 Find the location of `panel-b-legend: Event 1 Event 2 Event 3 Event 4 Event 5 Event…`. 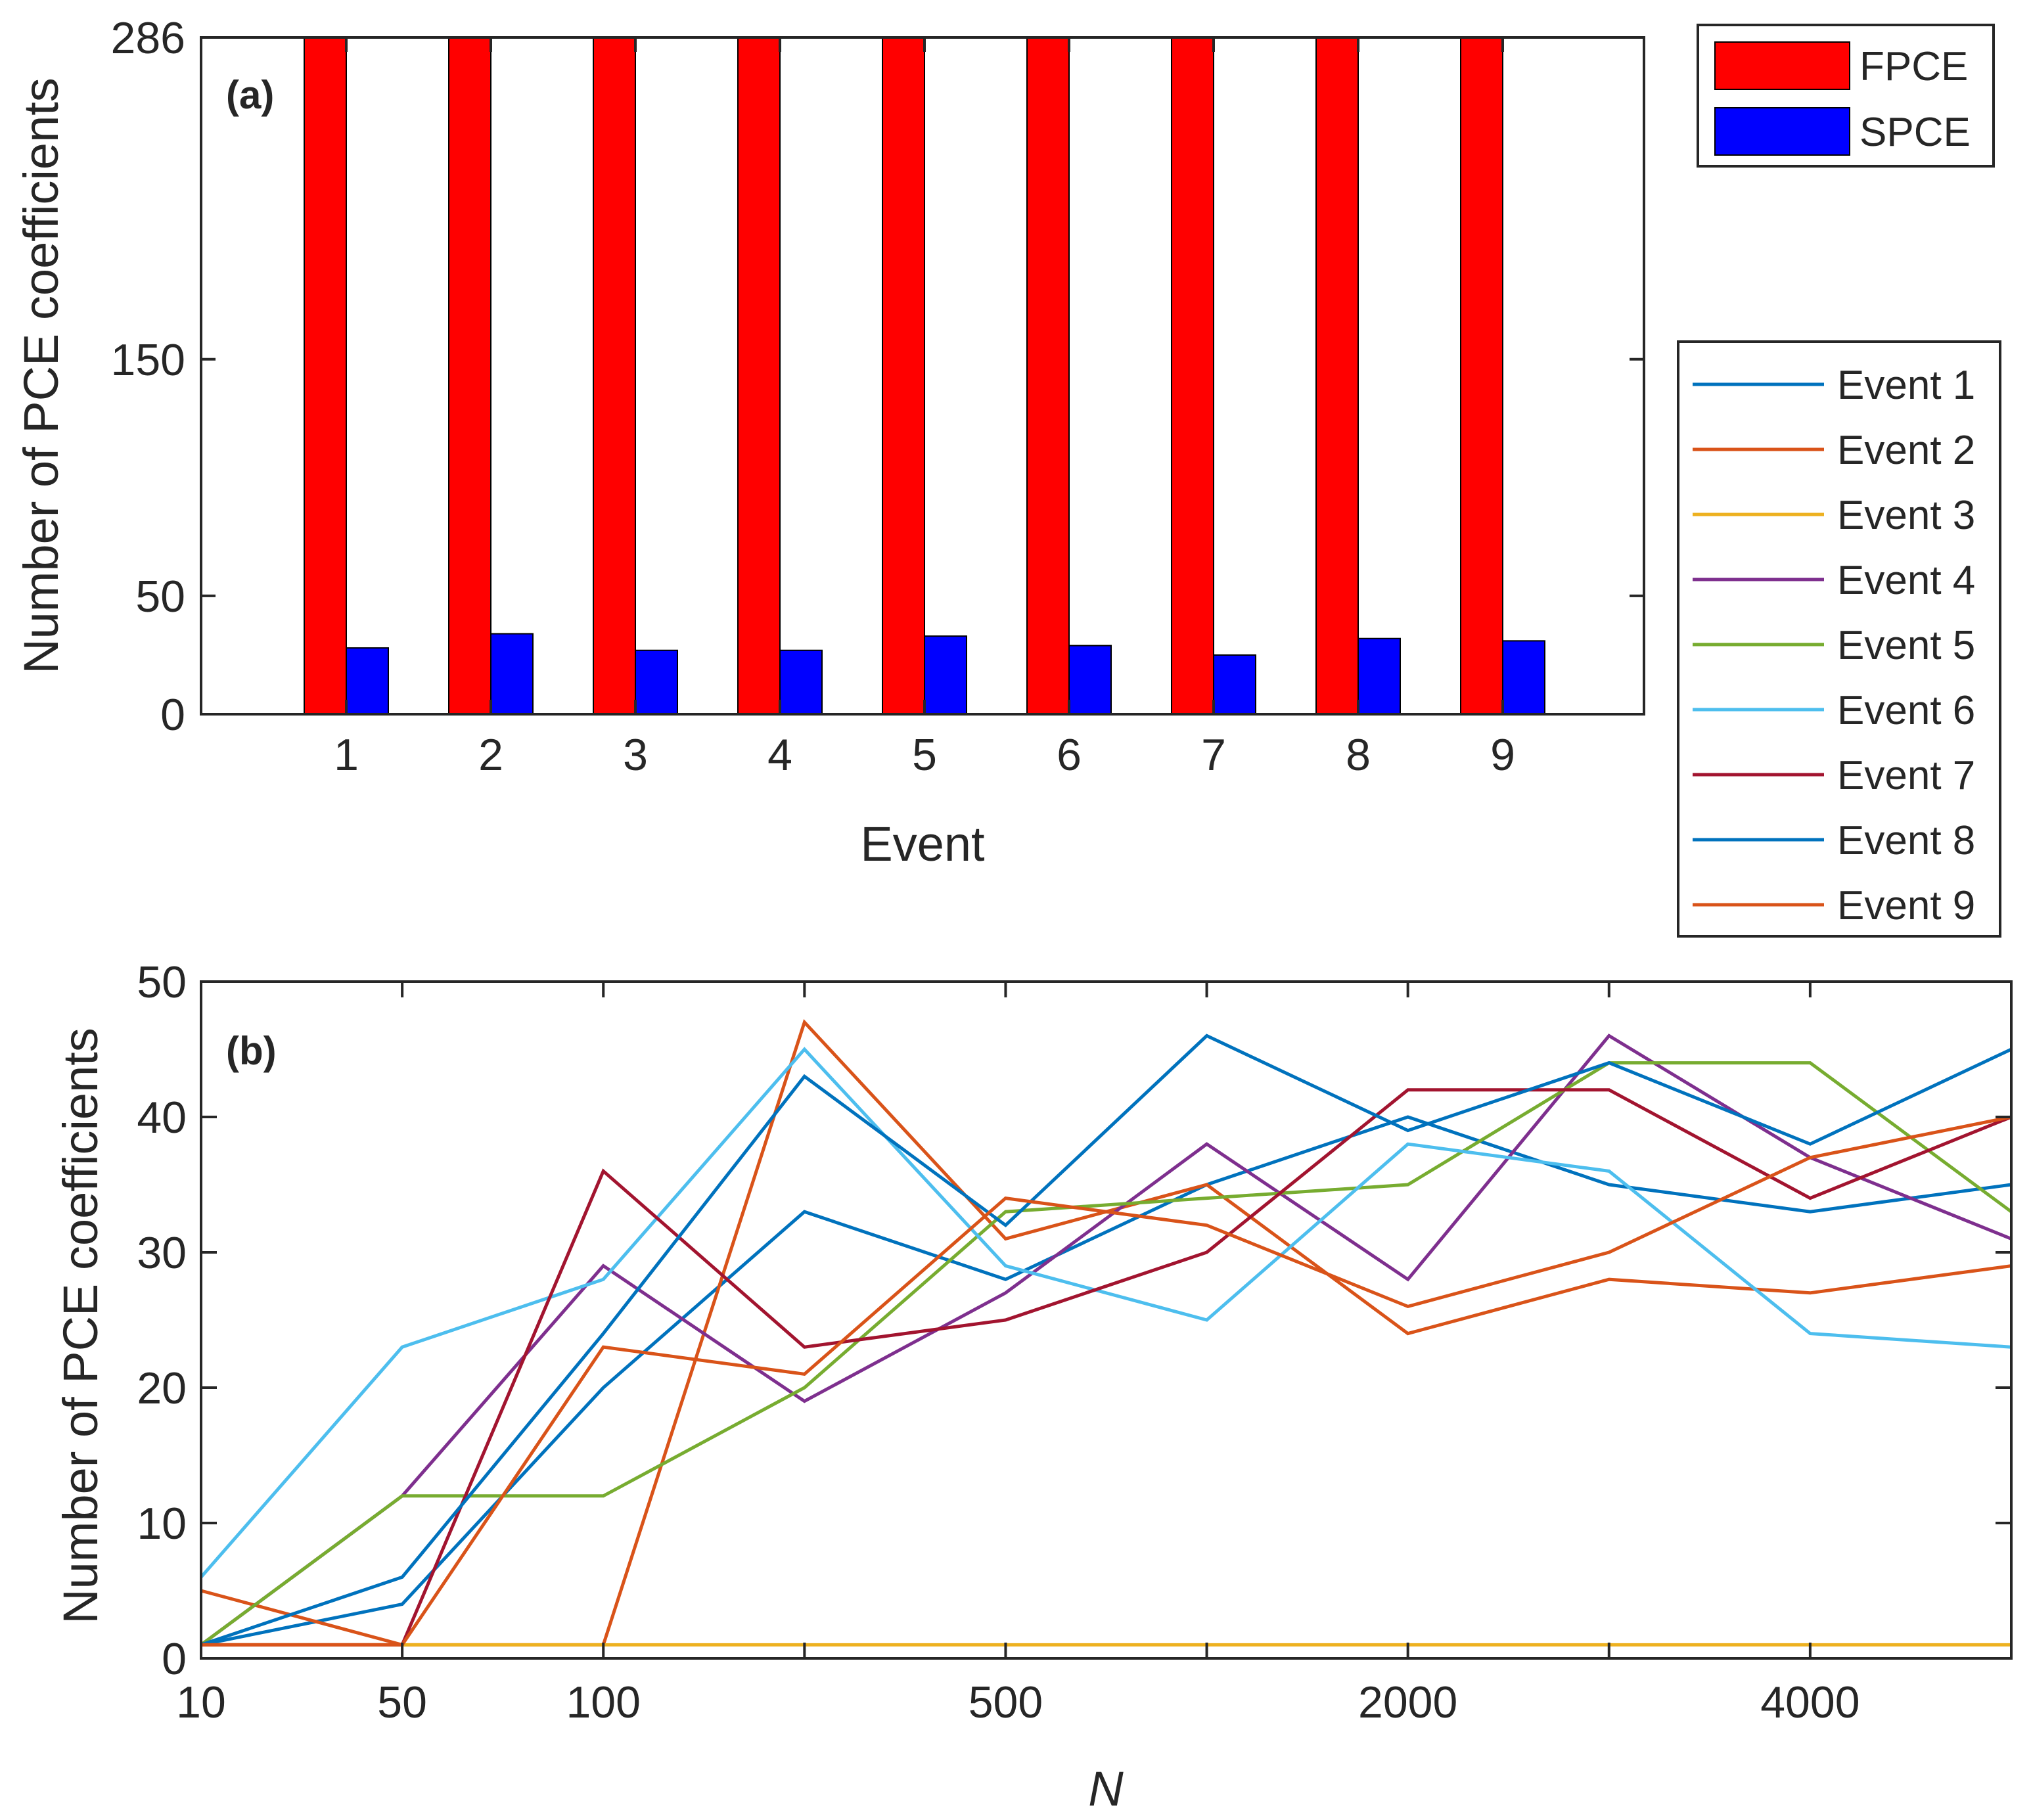

panel-b-legend: Event 1 Event 2 Event 3 Event 4 Event 5 Event… is located at coordinates (1839, 639).